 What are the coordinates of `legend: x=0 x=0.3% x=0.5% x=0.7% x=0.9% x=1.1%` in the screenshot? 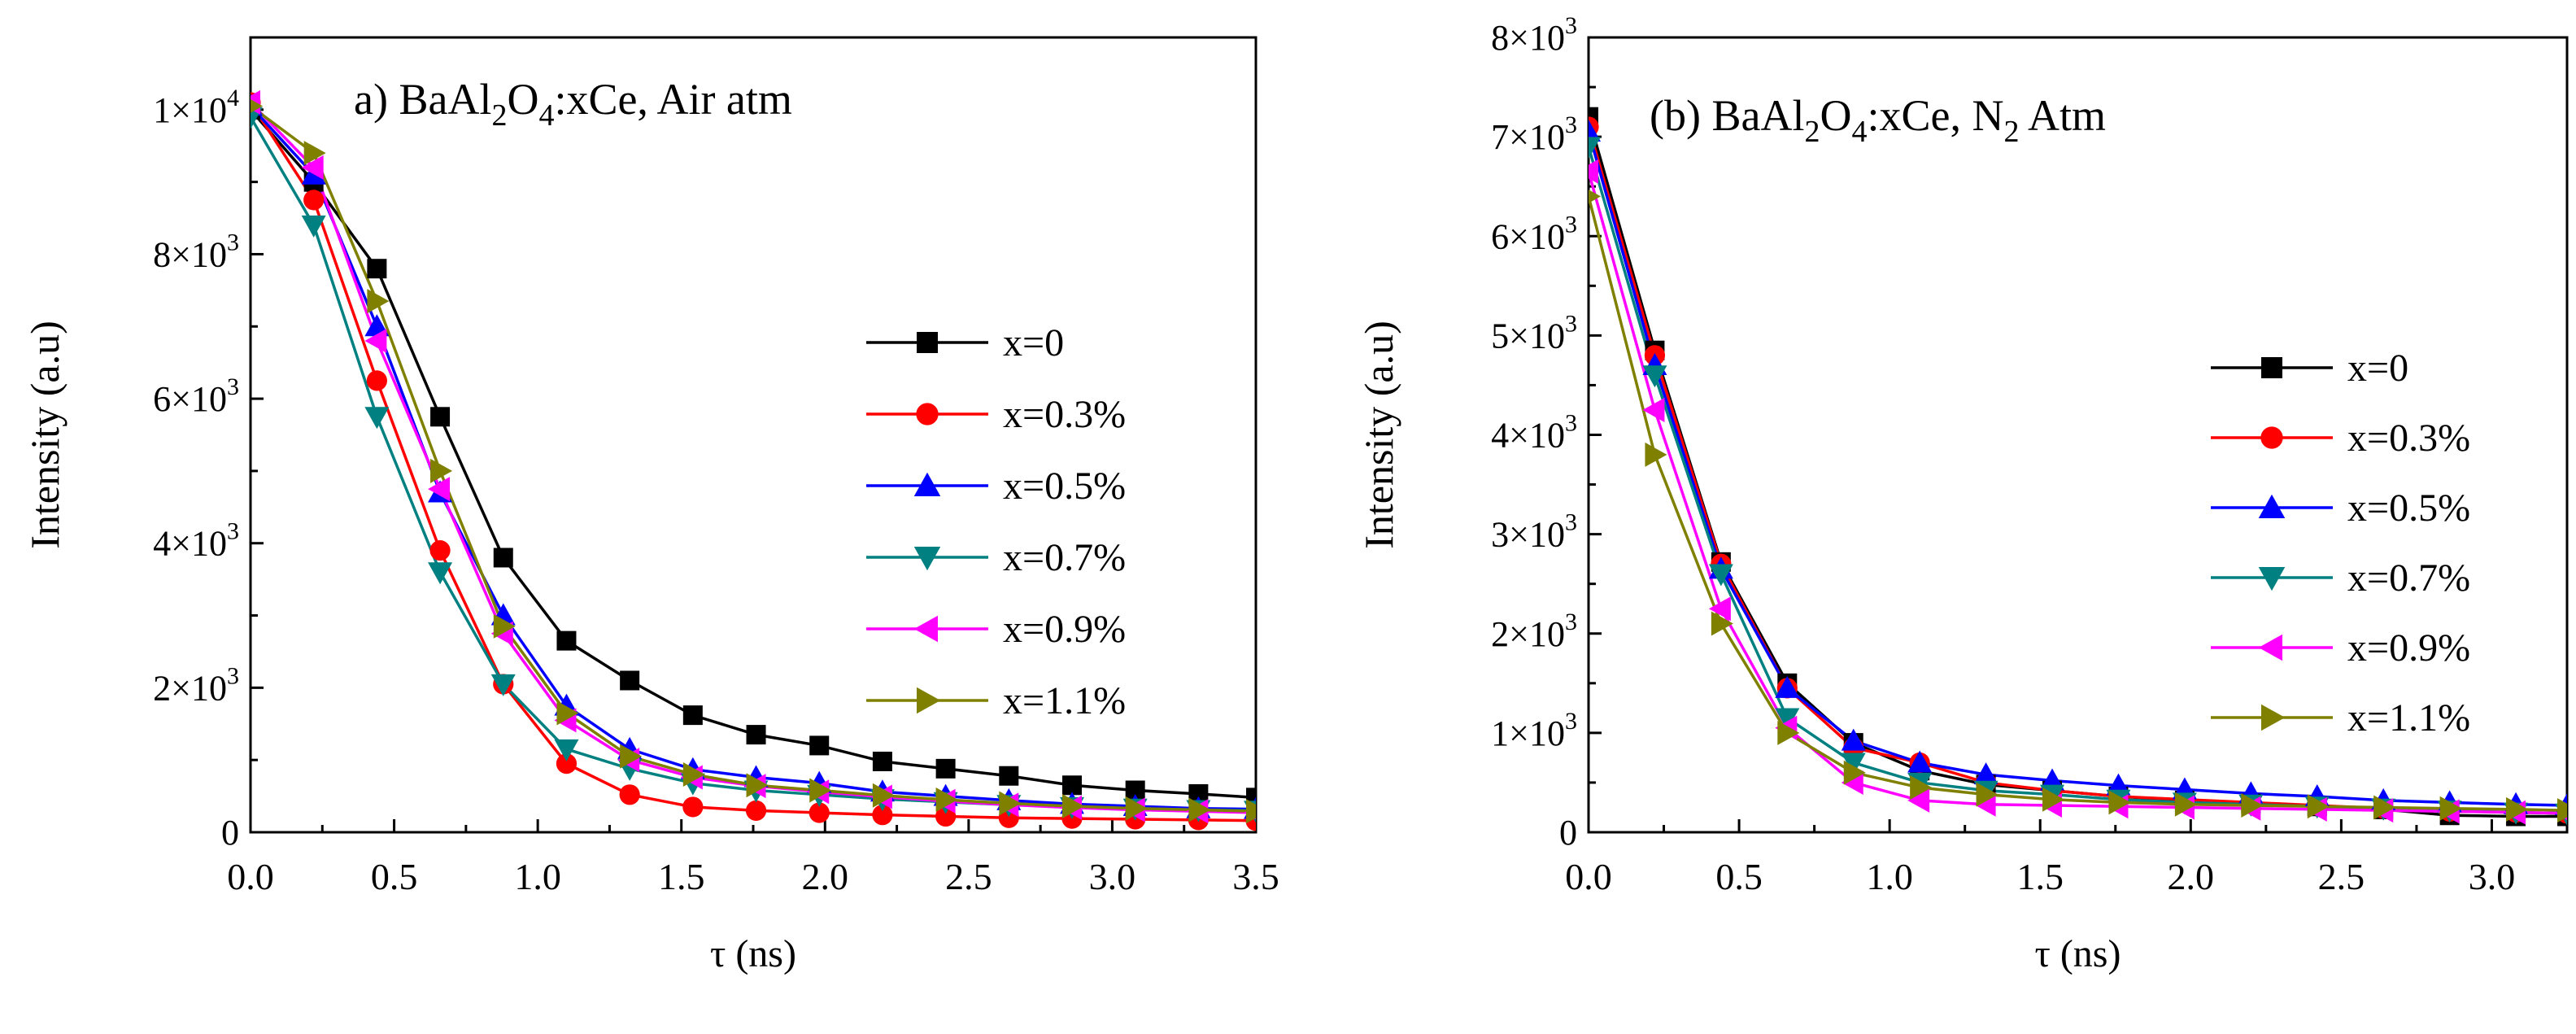 It's located at (996, 521).